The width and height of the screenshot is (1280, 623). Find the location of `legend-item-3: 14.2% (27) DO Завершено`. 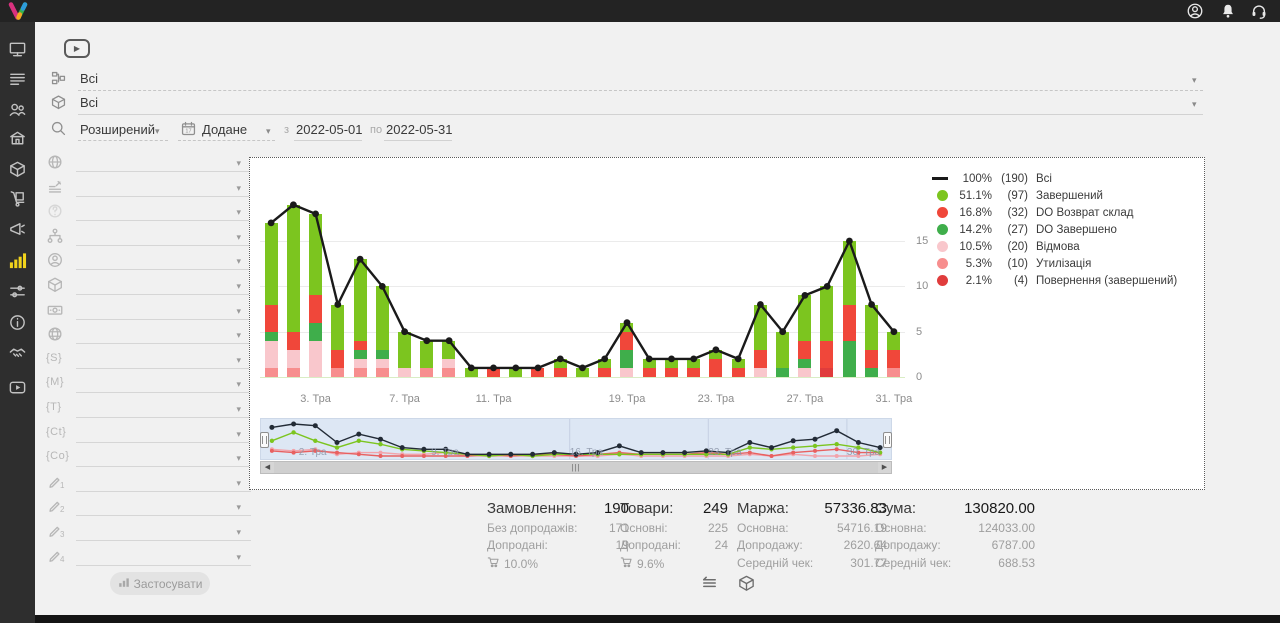

legend-item-3: 14.2% (27) DO Завершено is located at coordinates (1057, 229).